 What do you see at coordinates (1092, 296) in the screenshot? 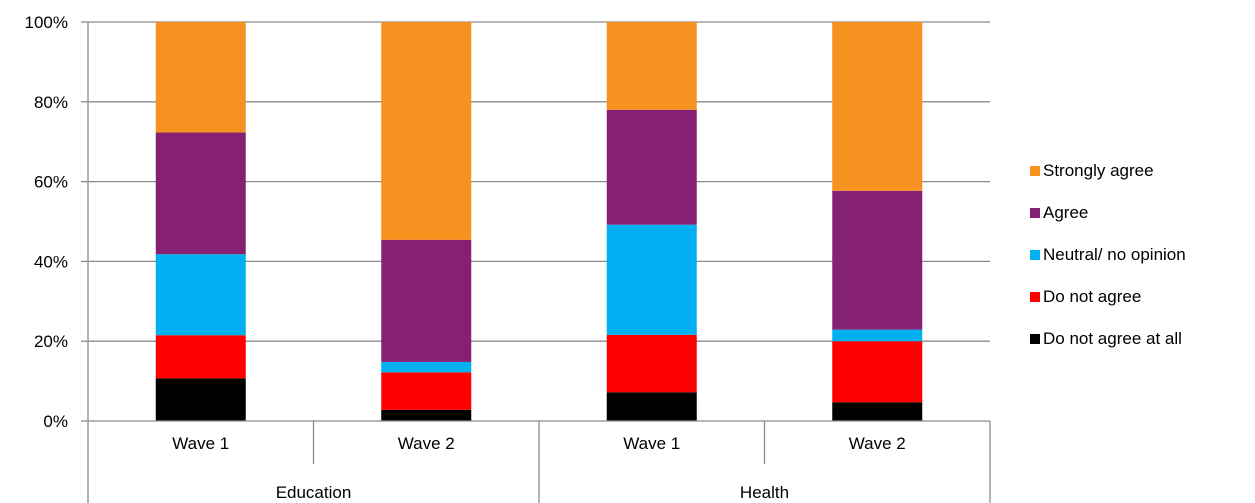
I see `legend-label: Do not agree` at bounding box center [1092, 296].